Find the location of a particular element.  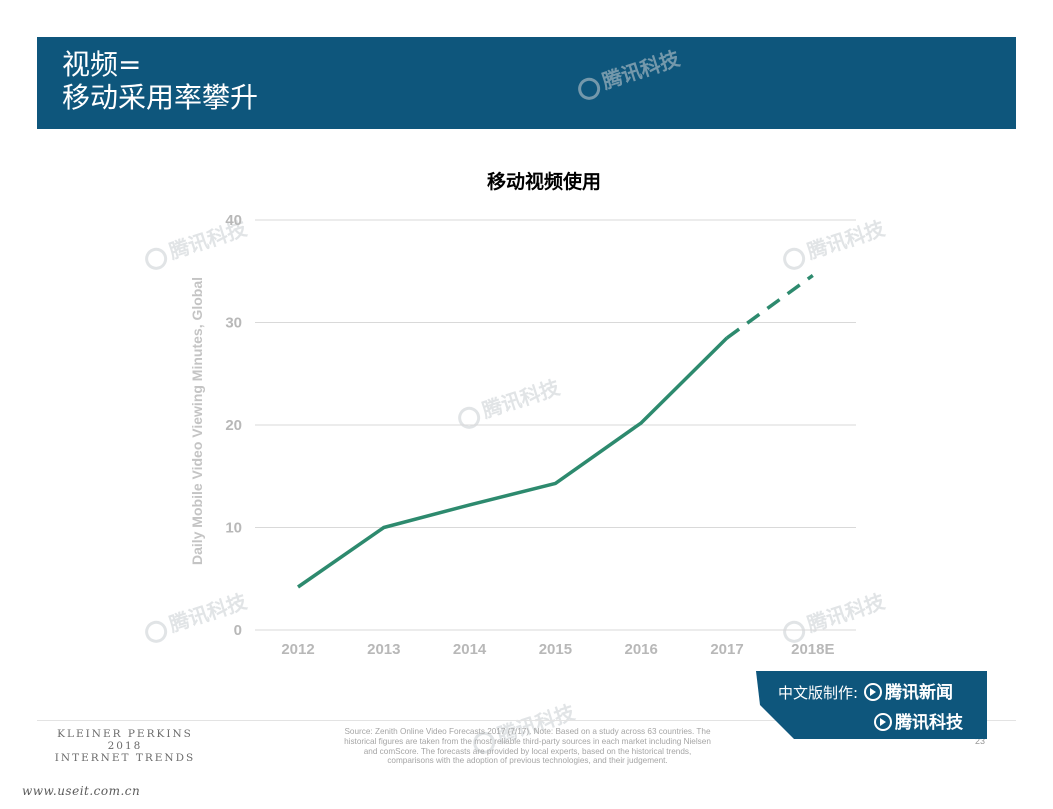

x-axis-ticks: 2012 2013 2014 2015 2016 2017 2018E is located at coordinates (557, 649).